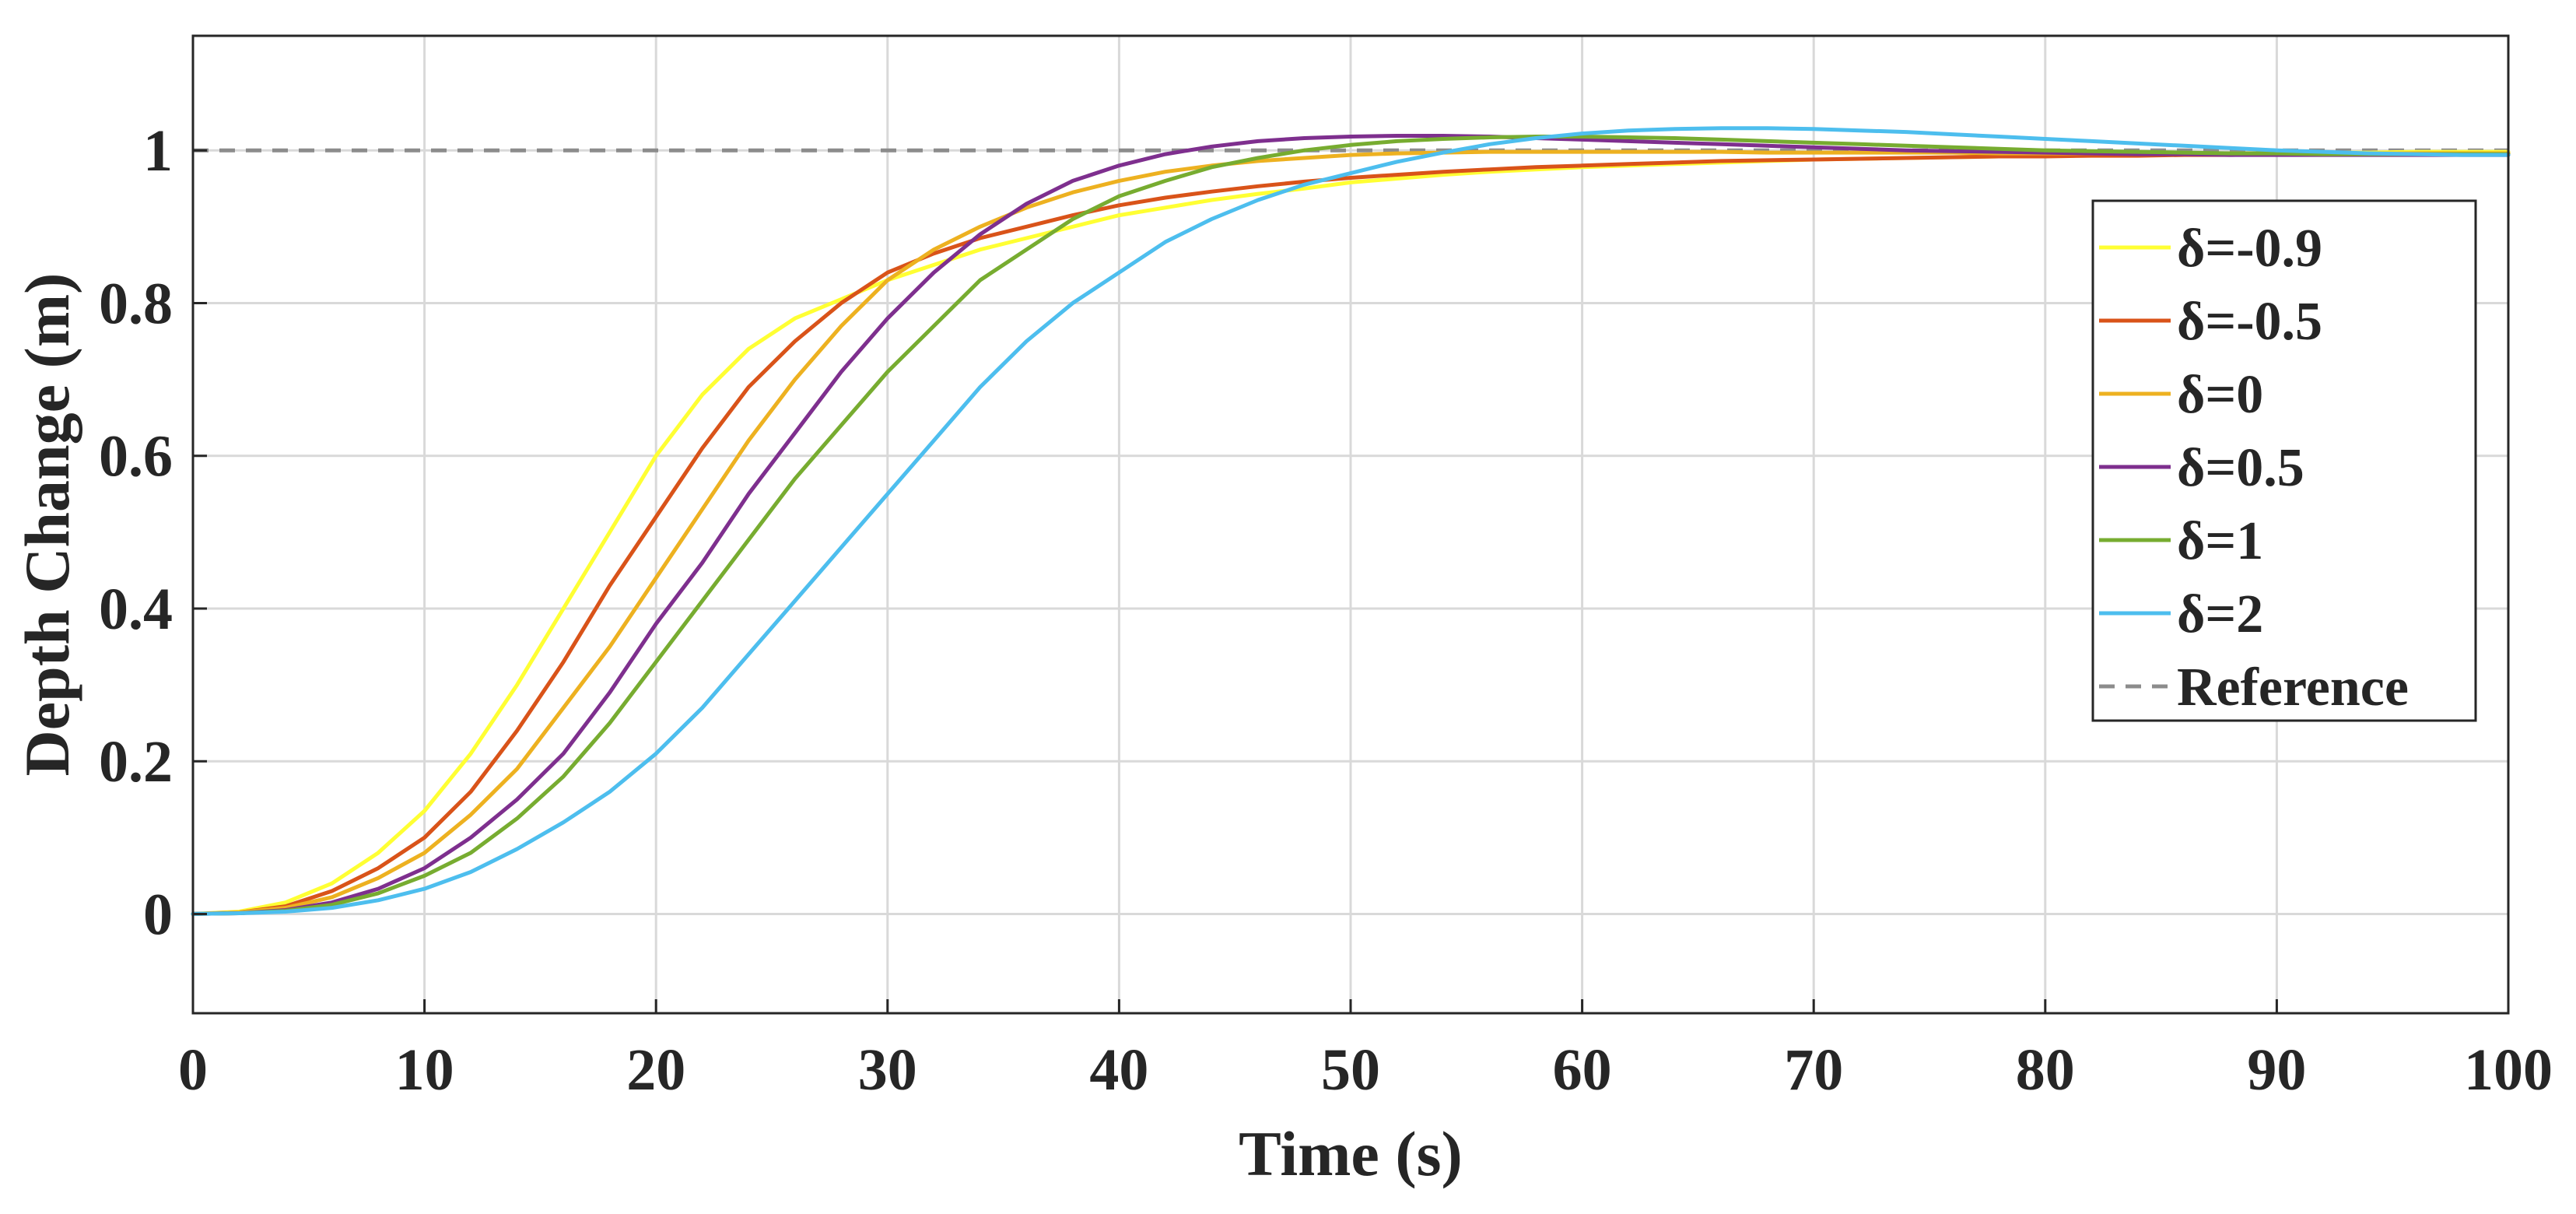  Describe the element at coordinates (2220, 395) in the screenshot. I see `legend-label: δ=0` at that location.